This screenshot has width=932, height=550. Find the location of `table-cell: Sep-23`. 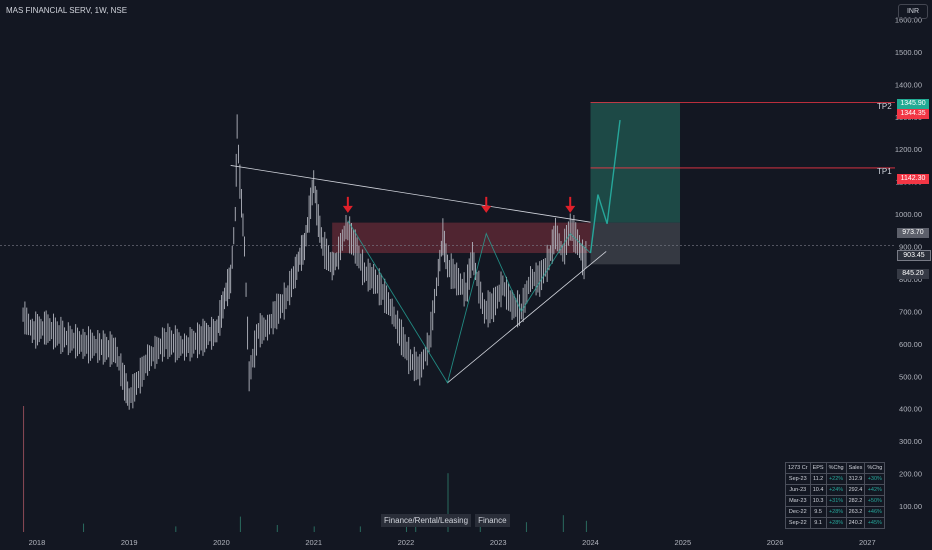

table-cell: Sep-23 is located at coordinates (798, 479).